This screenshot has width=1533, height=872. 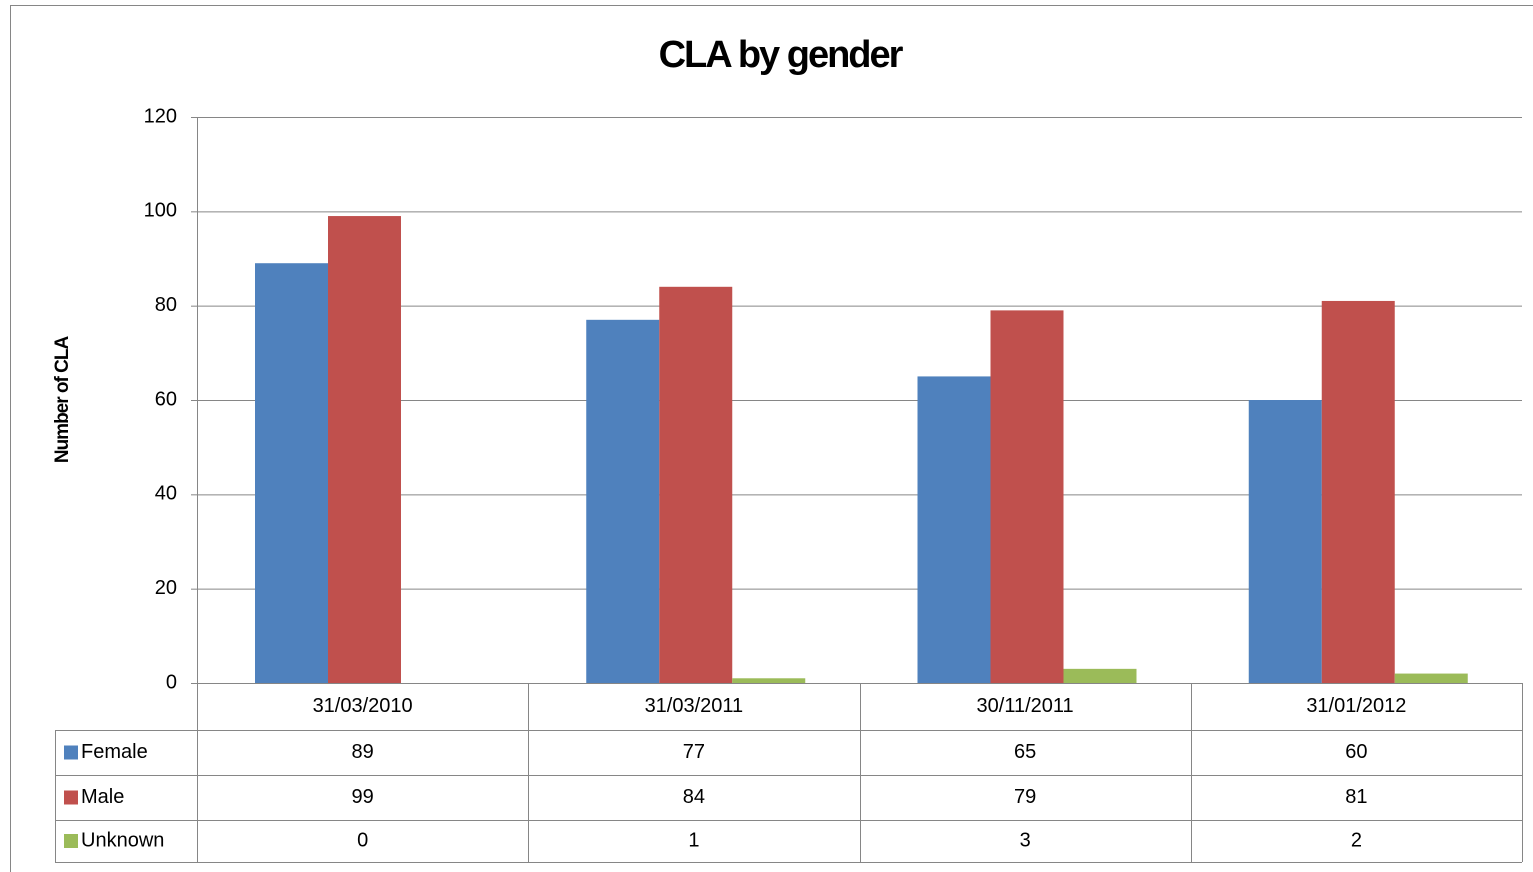 What do you see at coordinates (1356, 706) in the screenshot?
I see `x-tick-label: 31/01/2012` at bounding box center [1356, 706].